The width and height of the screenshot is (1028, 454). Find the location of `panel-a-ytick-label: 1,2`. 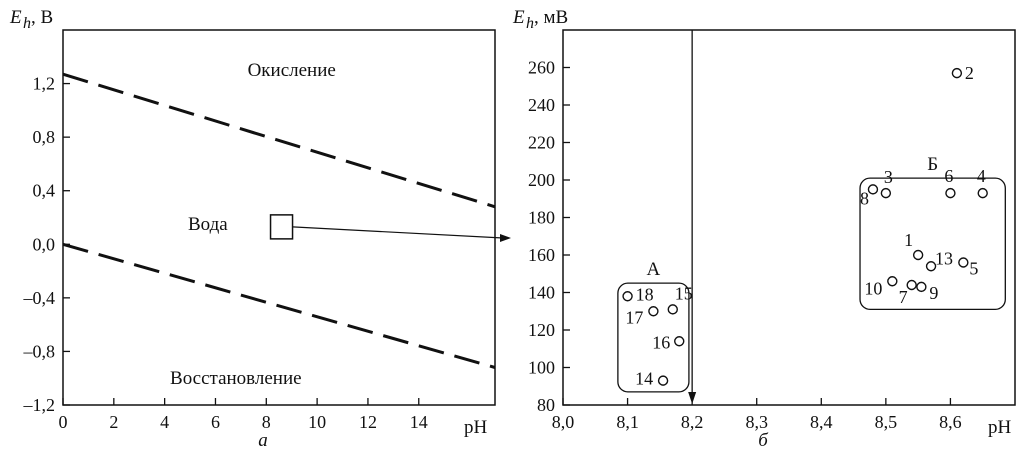

panel-a-ytick-label: 1,2 is located at coordinates (44, 84).